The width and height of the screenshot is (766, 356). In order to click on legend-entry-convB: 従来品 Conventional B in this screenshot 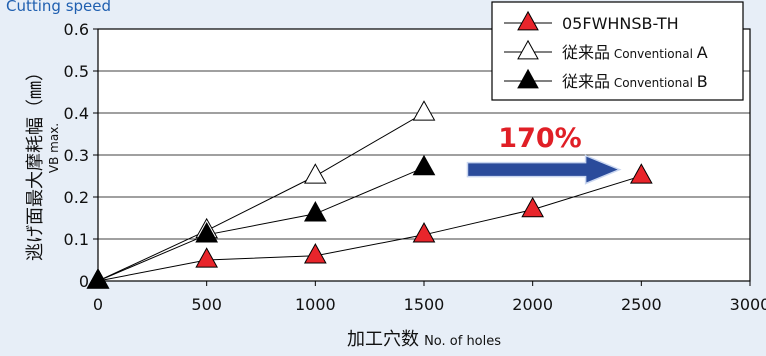, I will do `click(606, 79)`.